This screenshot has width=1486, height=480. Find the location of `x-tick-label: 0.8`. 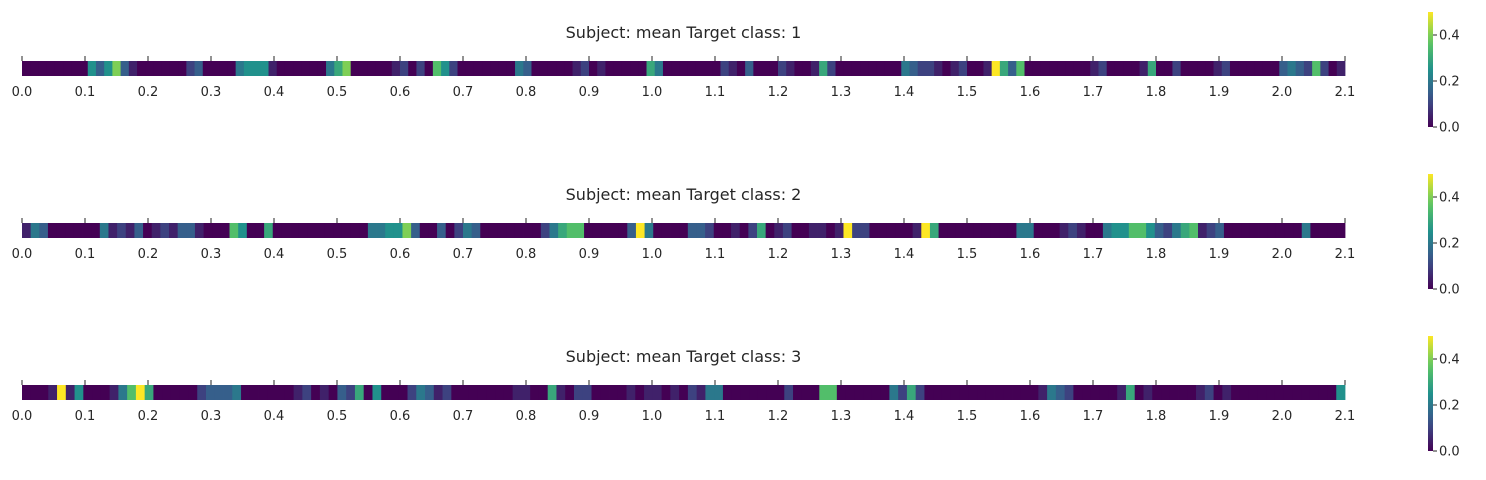

x-tick-label: 0.8 is located at coordinates (526, 254).